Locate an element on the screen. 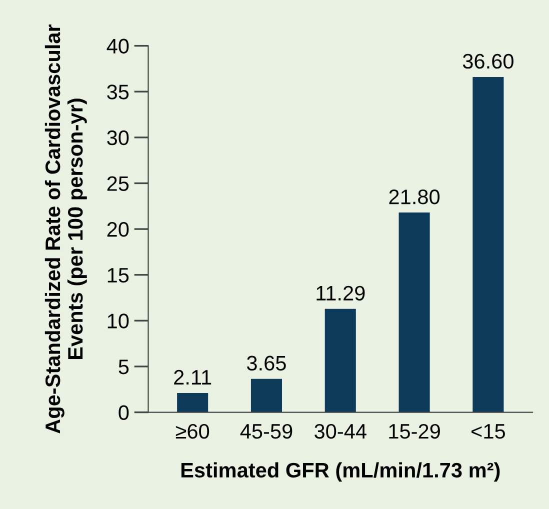  x-tick-label: ≥60 is located at coordinates (193, 431).